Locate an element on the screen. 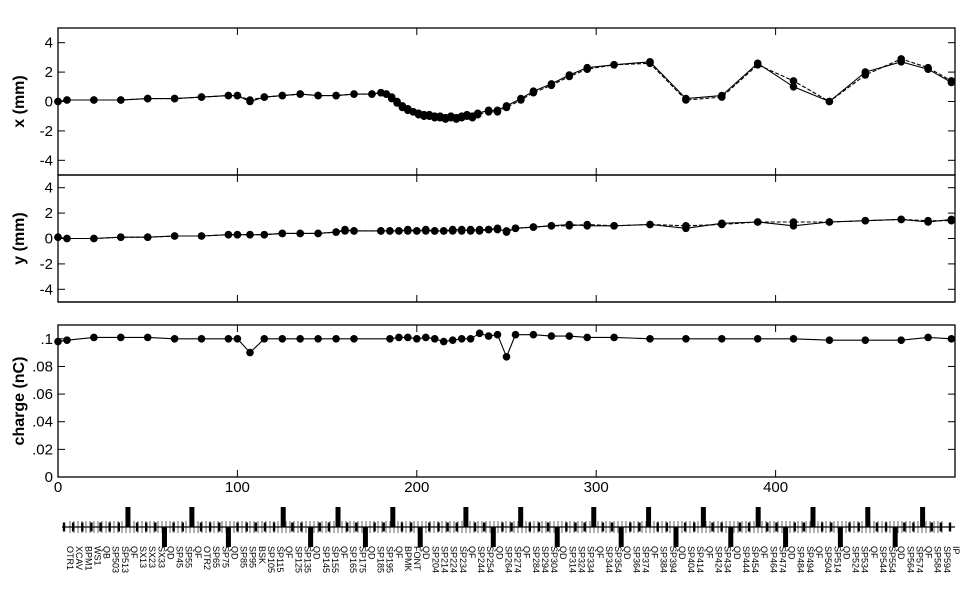 The image size is (965, 615). element-label: OTR2 is located at coordinates (207, 558).